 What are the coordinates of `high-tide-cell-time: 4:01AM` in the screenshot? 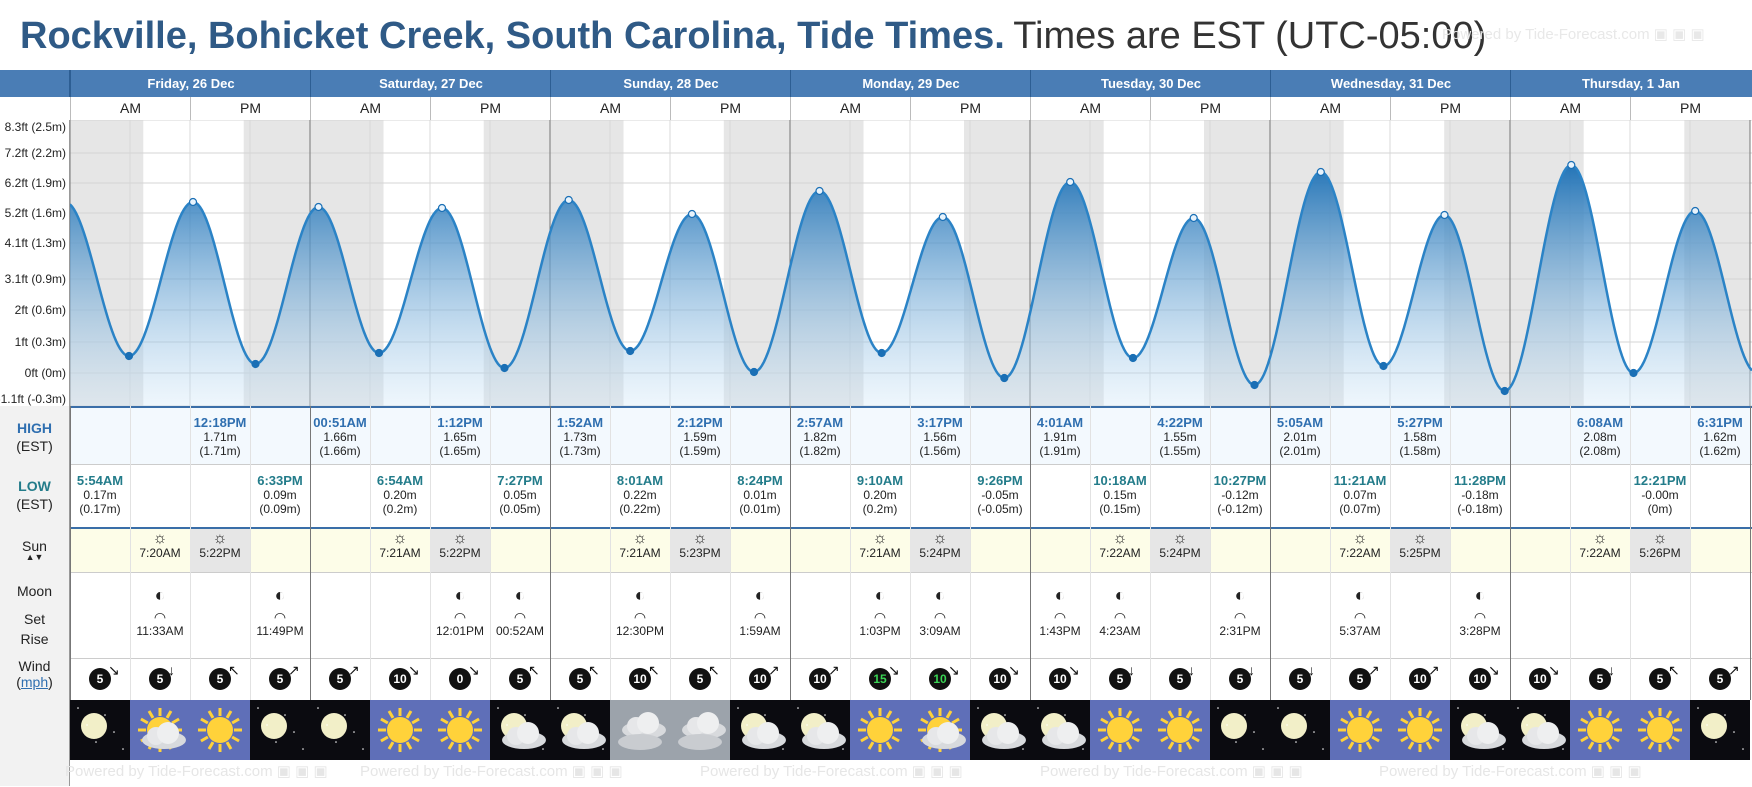 It's located at (1060, 422).